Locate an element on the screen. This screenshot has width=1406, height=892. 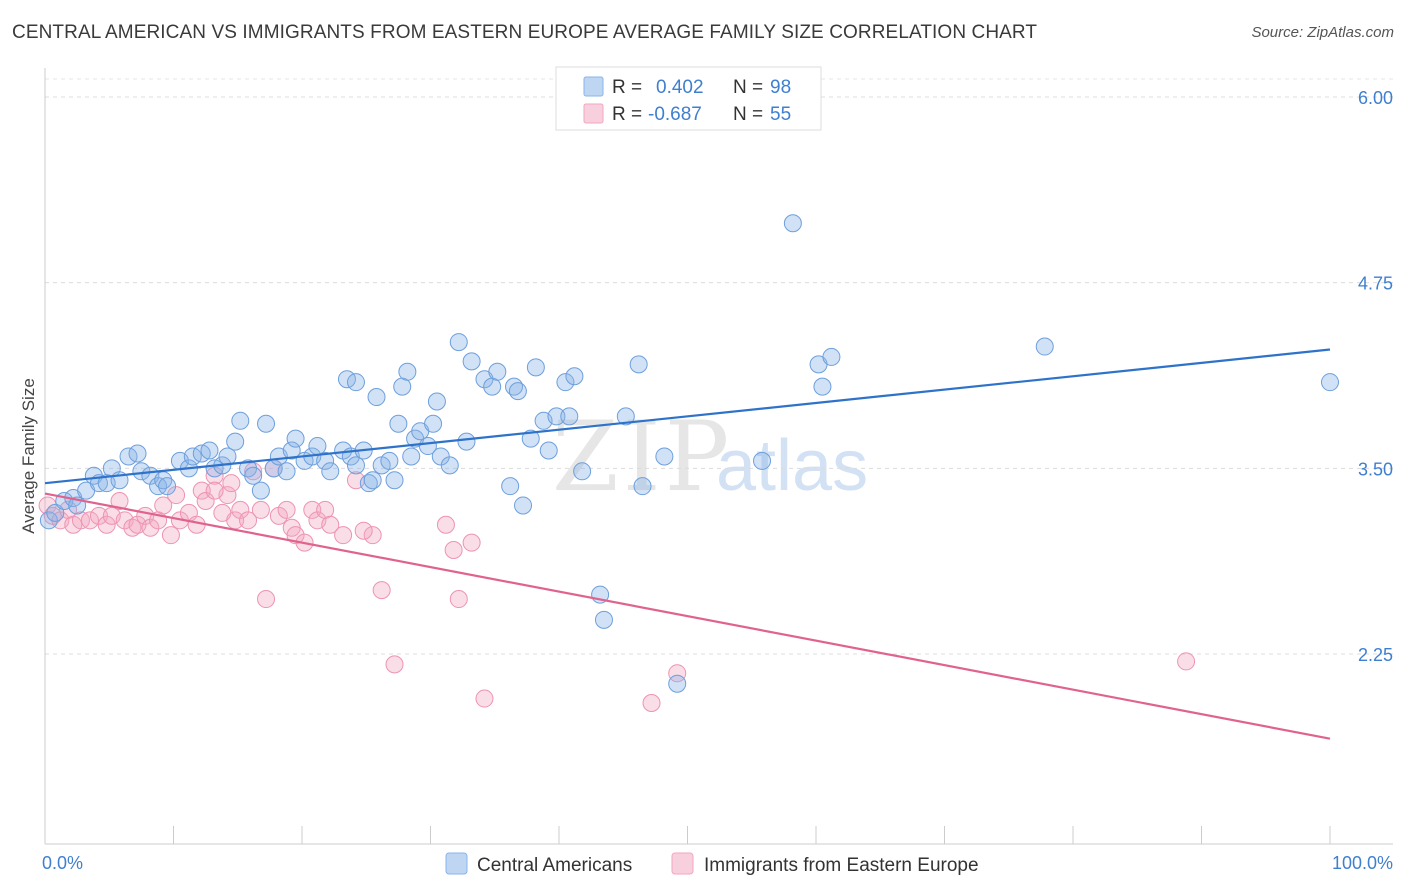
y-tick-label: 2.25 is located at coordinates (1375, 655).